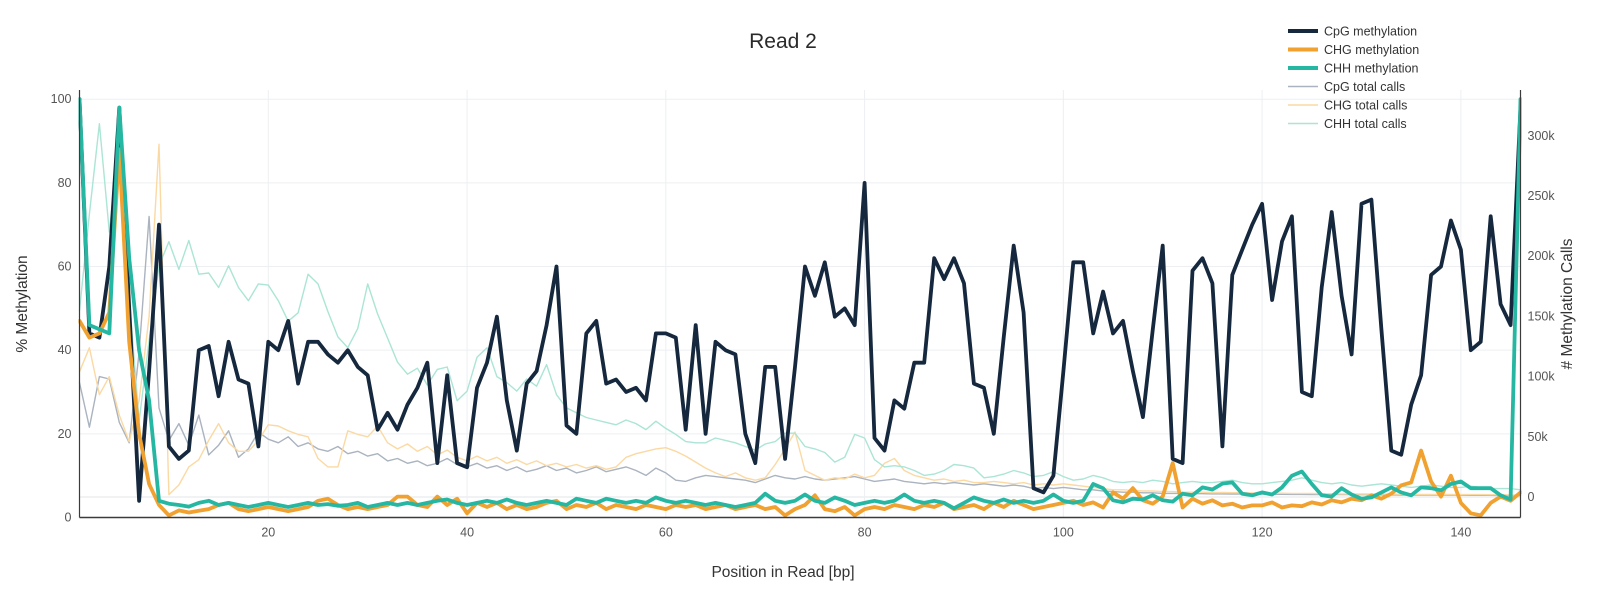  What do you see at coordinates (1063, 533) in the screenshot?
I see `x-tick-label: 100` at bounding box center [1063, 533].